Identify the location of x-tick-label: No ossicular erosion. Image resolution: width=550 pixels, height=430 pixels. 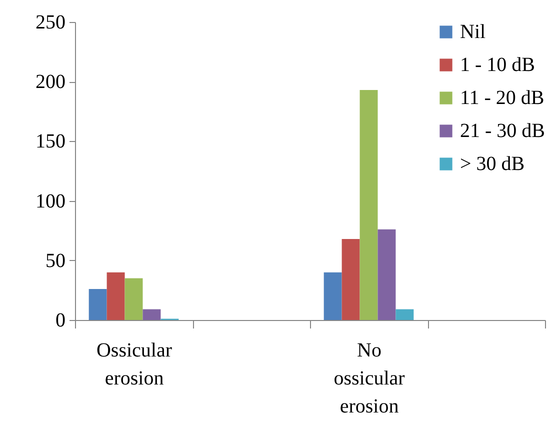
(370, 379).